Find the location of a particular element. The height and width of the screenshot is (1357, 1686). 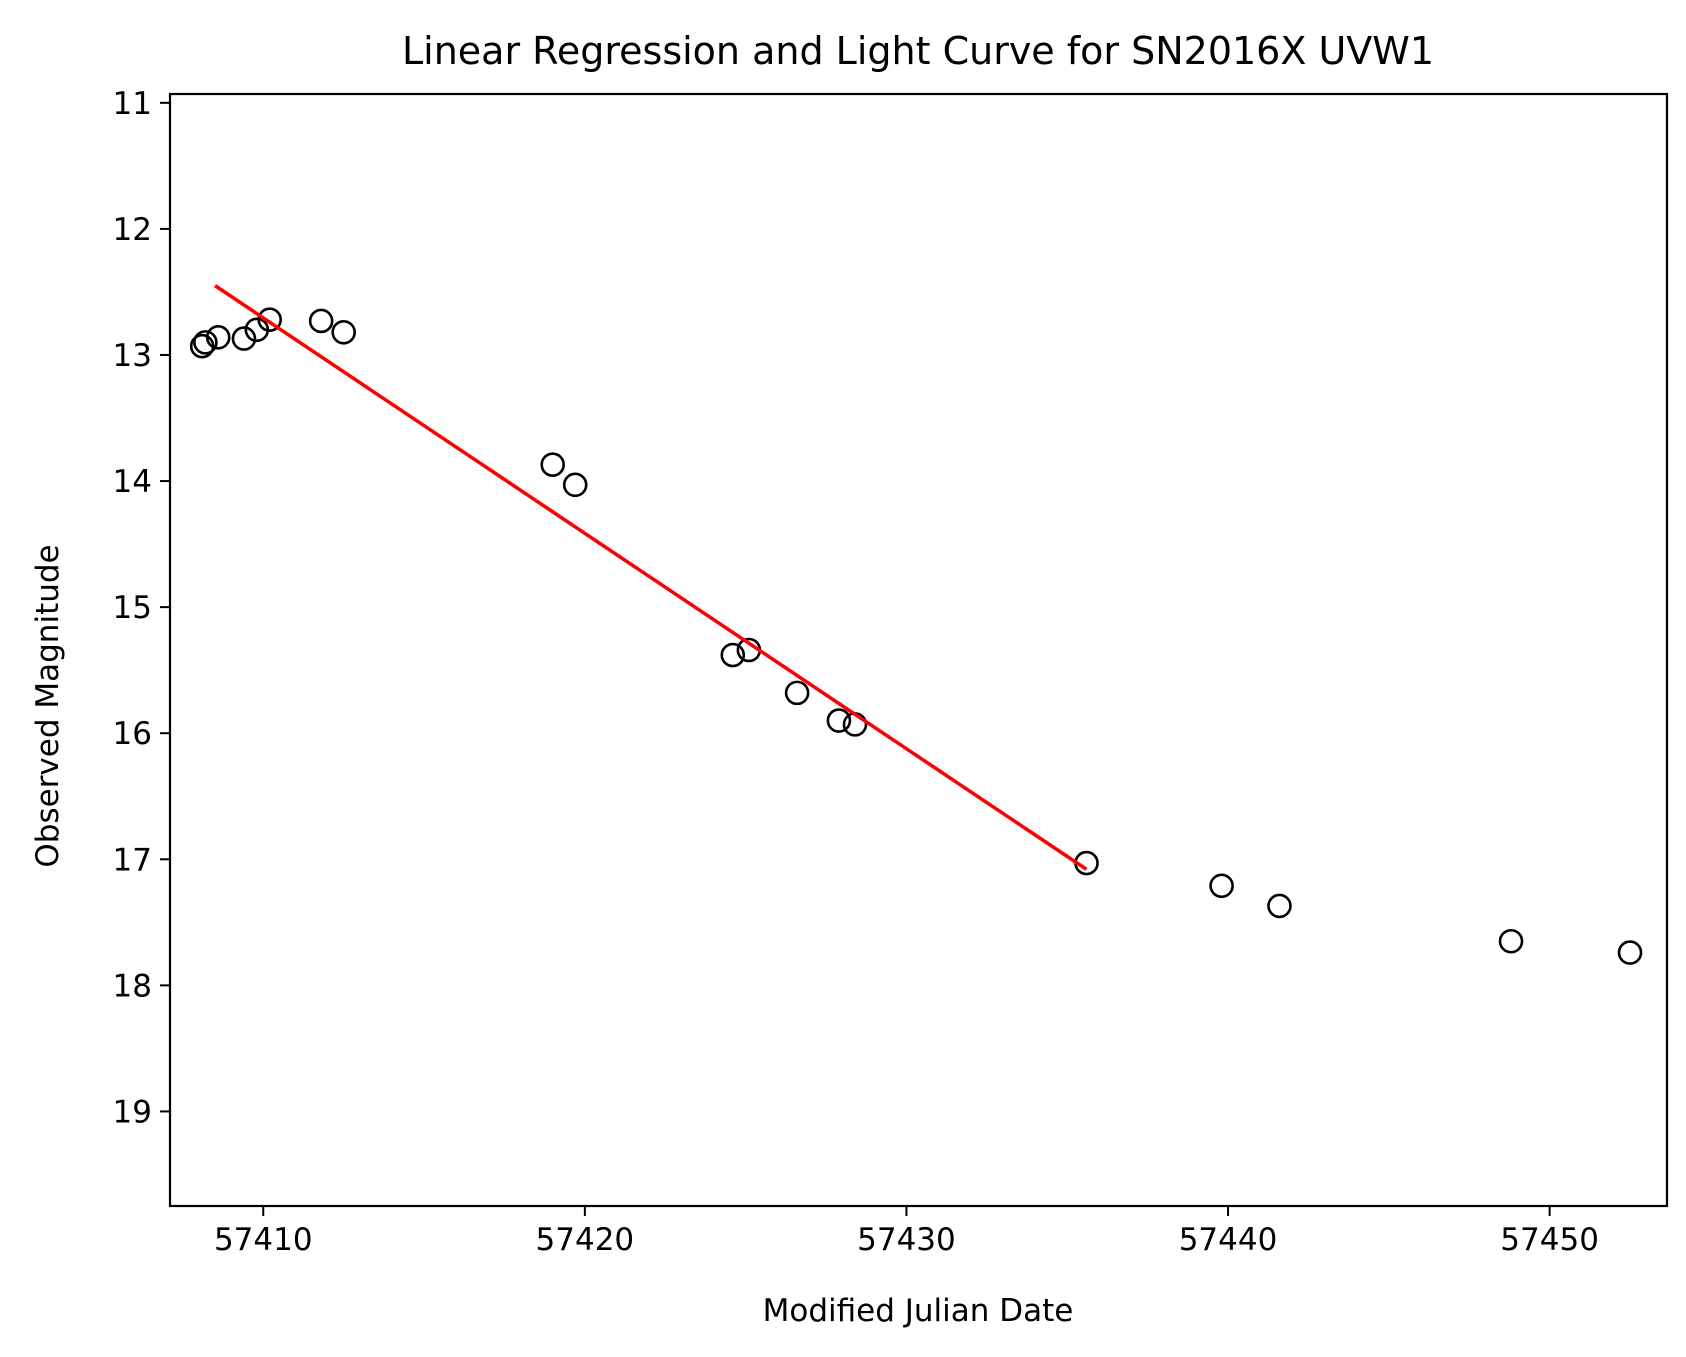

x-tick-label: 57410 is located at coordinates (263, 1240).